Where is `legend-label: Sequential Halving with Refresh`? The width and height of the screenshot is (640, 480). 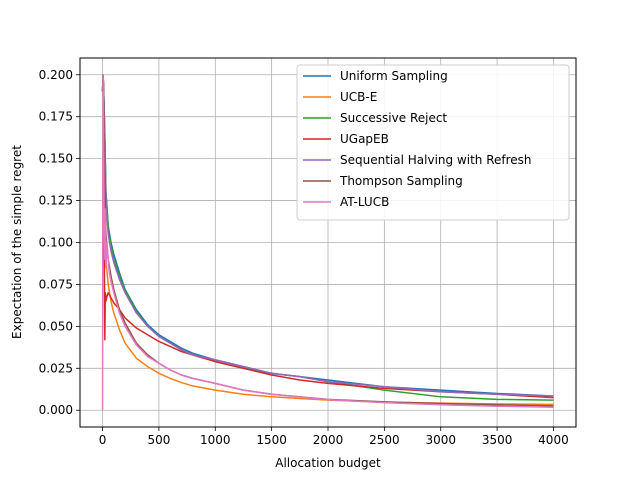
legend-label: Sequential Halving with Refresh is located at coordinates (436, 160).